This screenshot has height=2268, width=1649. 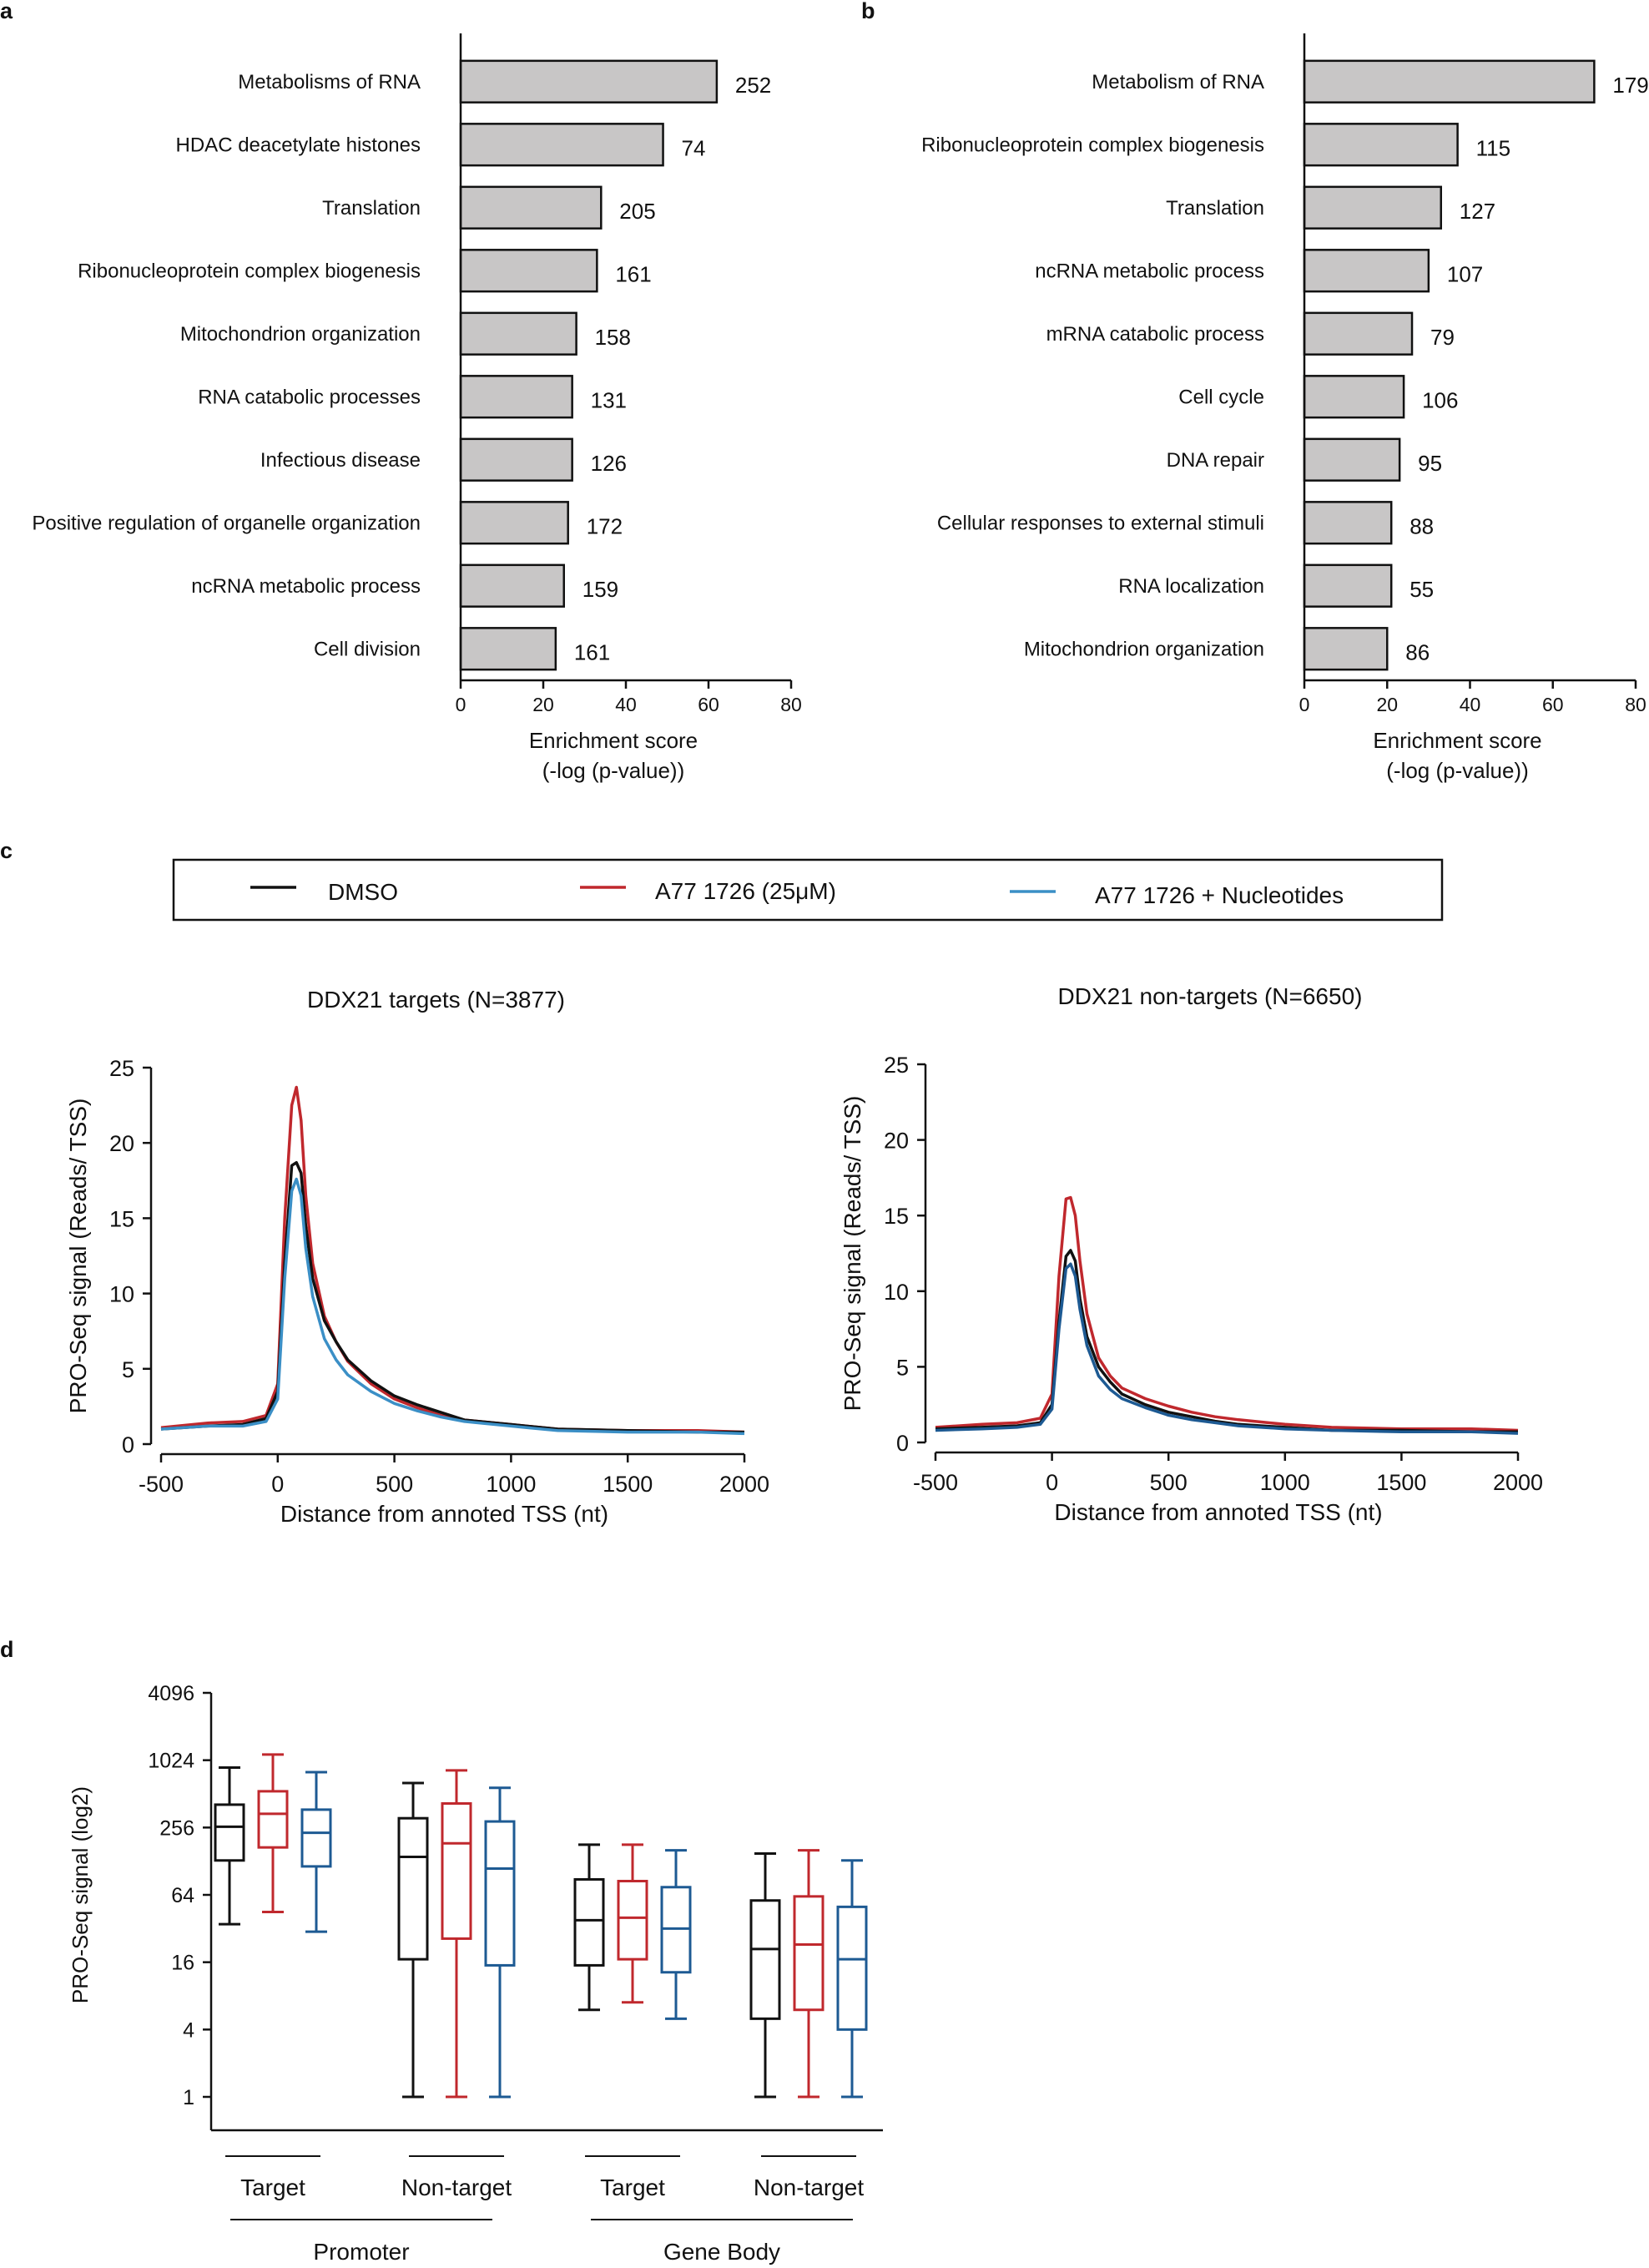 What do you see at coordinates (896, 1292) in the screenshot?
I see `y-tick-label: 10` at bounding box center [896, 1292].